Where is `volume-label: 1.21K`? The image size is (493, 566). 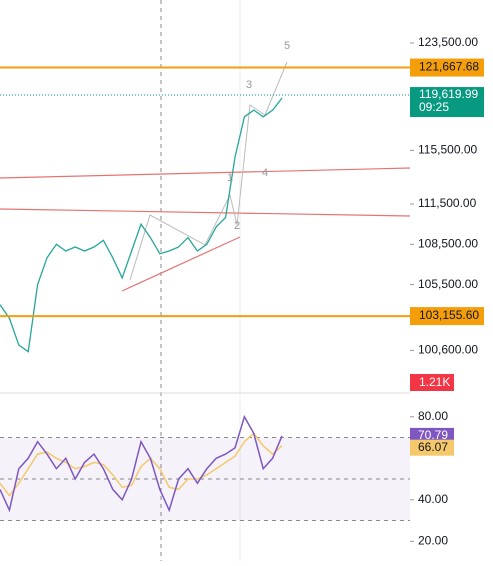 volume-label: 1.21K is located at coordinates (434, 382).